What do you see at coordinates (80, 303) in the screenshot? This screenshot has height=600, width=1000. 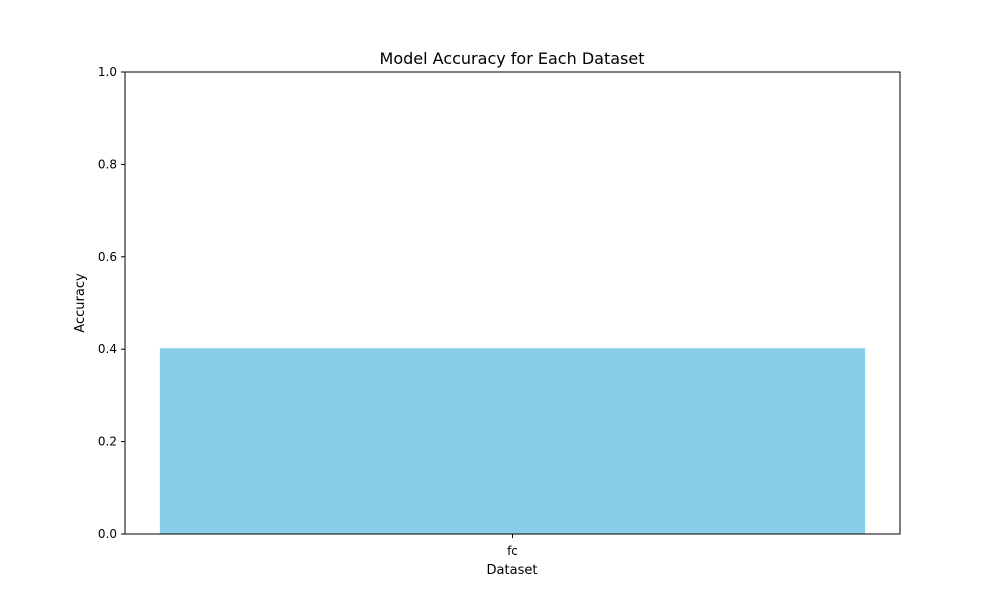 I see `y-axis-label: Accuracy` at bounding box center [80, 303].